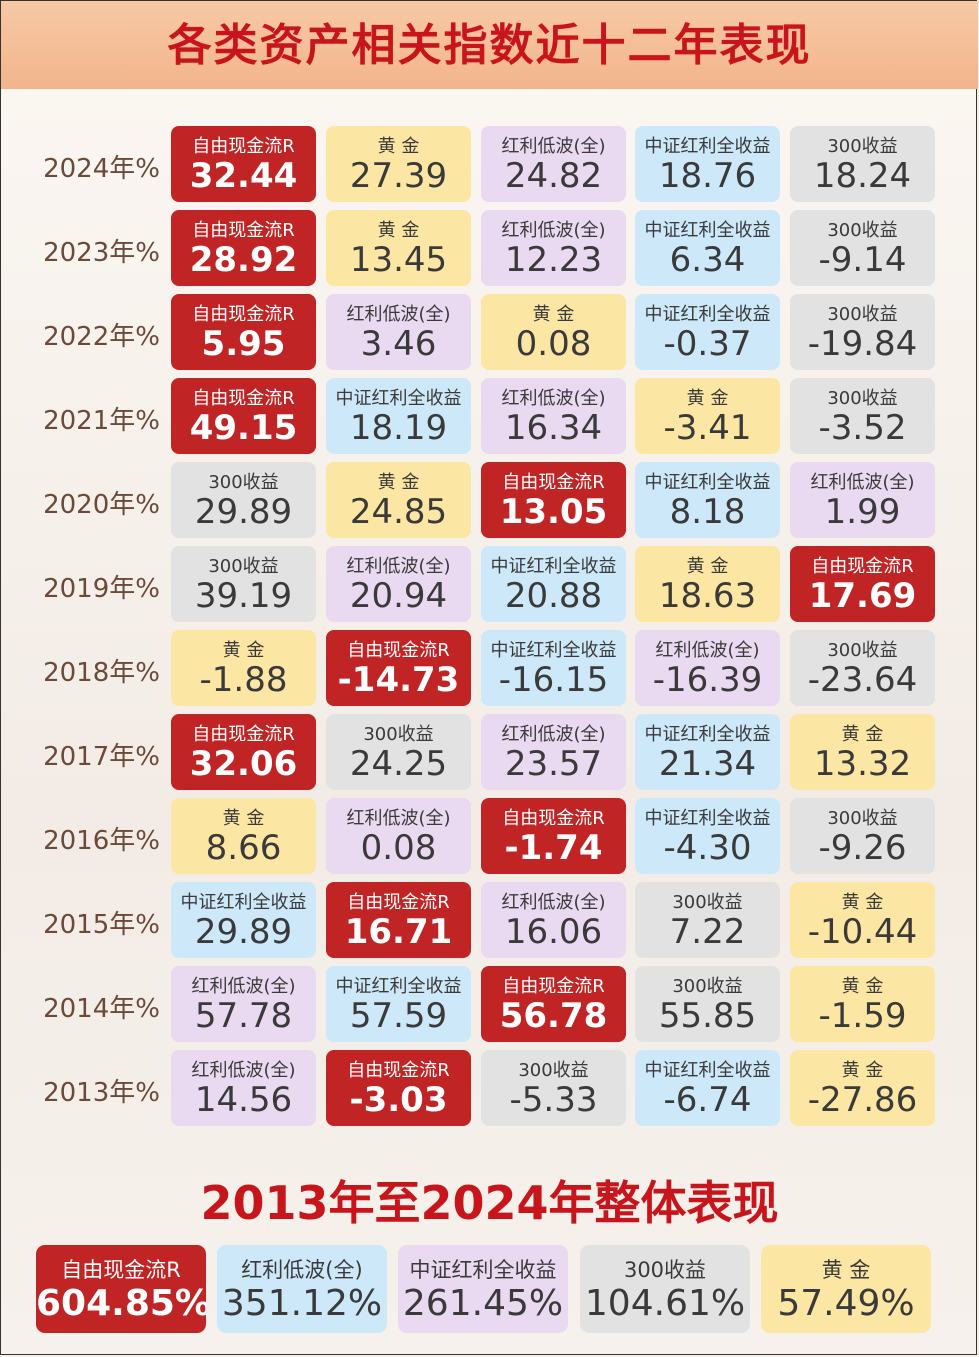  Describe the element at coordinates (707, 428) in the screenshot. I see `asset-return-value: -3.41` at that location.